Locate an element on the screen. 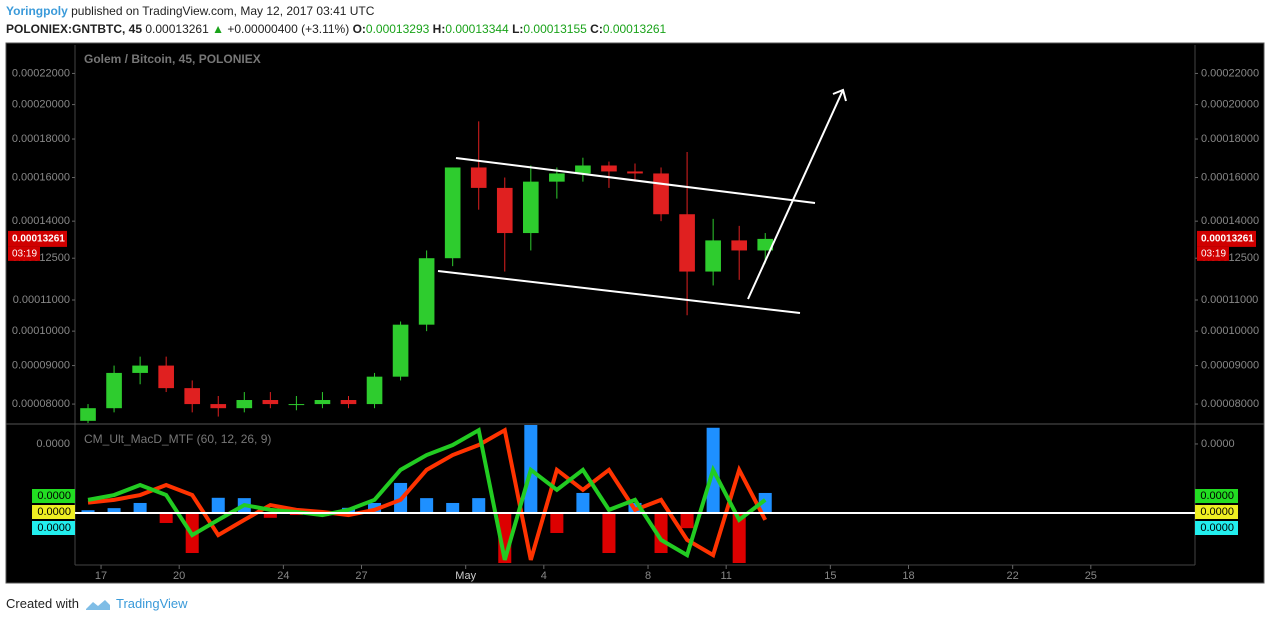 The width and height of the screenshot is (1270, 621). macd-line is located at coordinates (427, 494).